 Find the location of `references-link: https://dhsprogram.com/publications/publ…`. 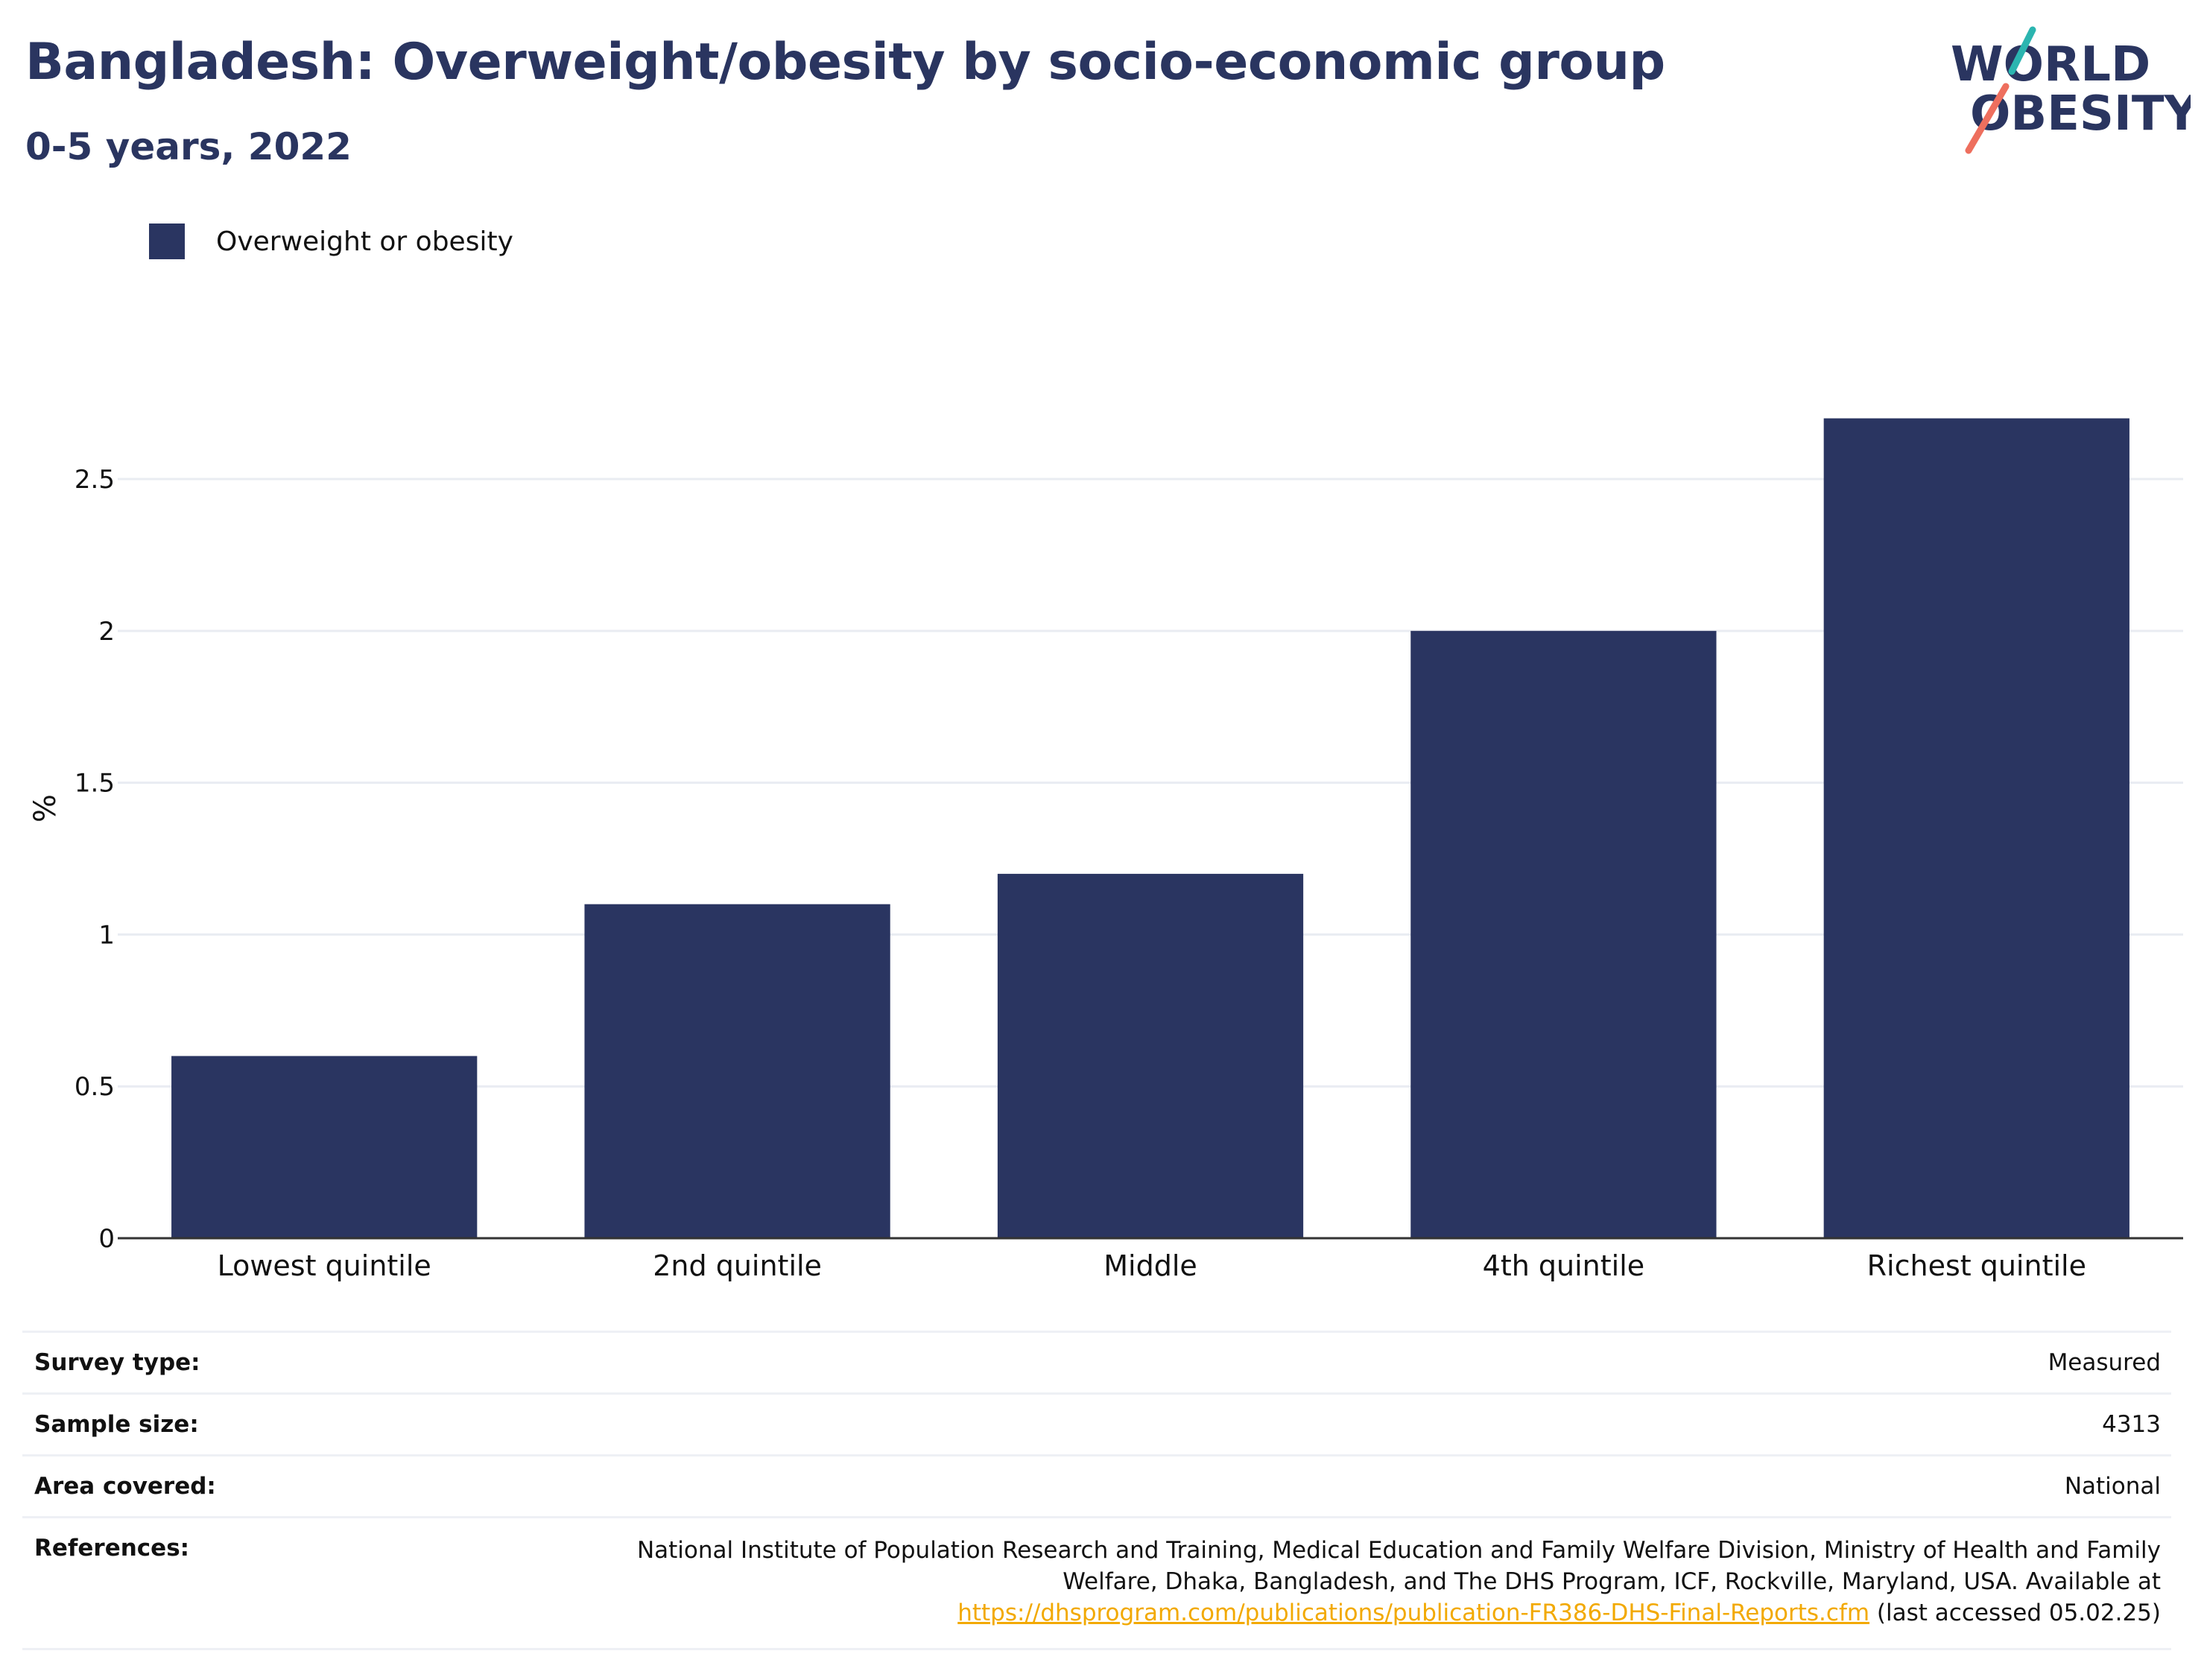

references-link: https://dhsprogram.com/publications/publ… is located at coordinates (1413, 1613).